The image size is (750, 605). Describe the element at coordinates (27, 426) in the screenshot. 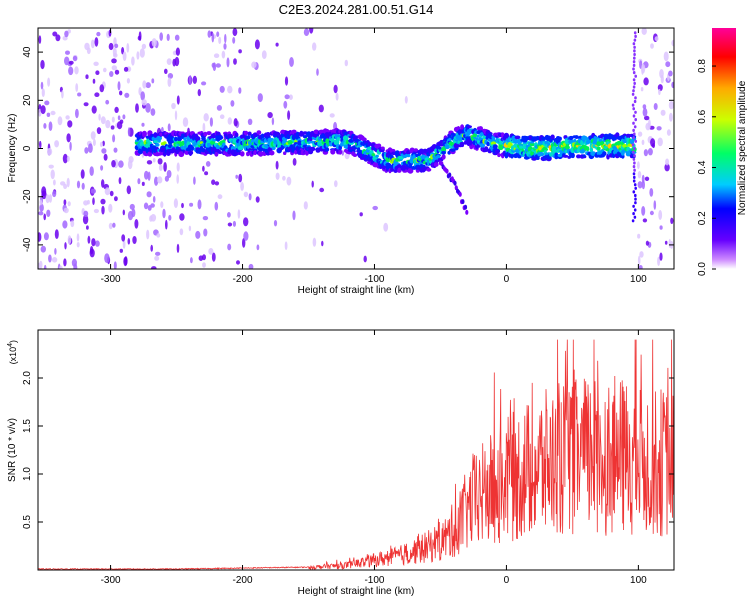

I see `snr-y-tick: 1.5` at that location.